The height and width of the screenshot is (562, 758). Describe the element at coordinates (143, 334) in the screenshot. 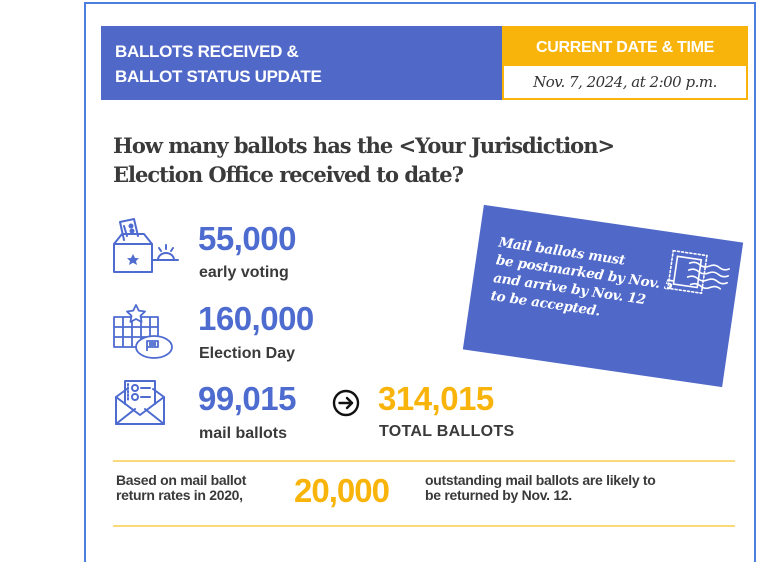

I see `calendar-flag-icon` at that location.